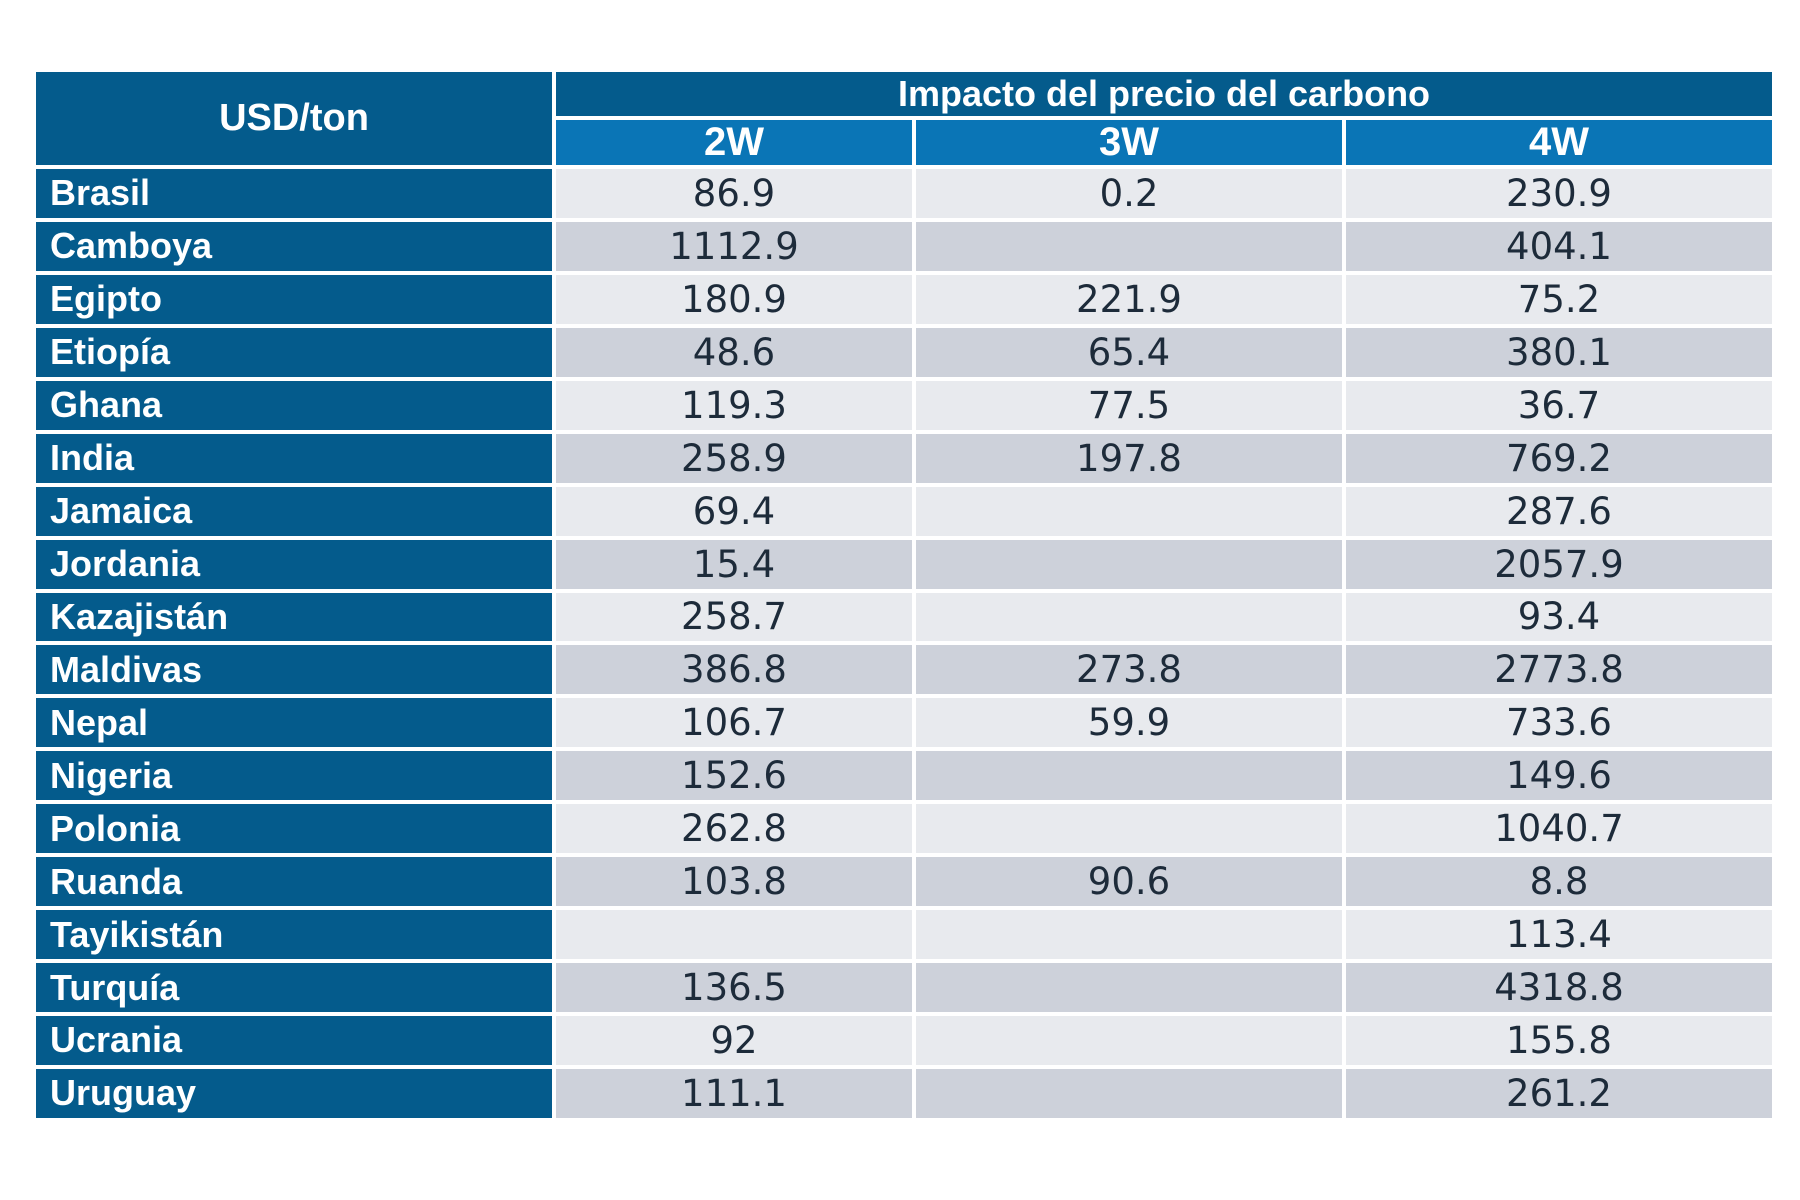 Image resolution: width=1800 pixels, height=1200 pixels. I want to click on table-row: India 258.9 197.8 769.2, so click(904, 458).